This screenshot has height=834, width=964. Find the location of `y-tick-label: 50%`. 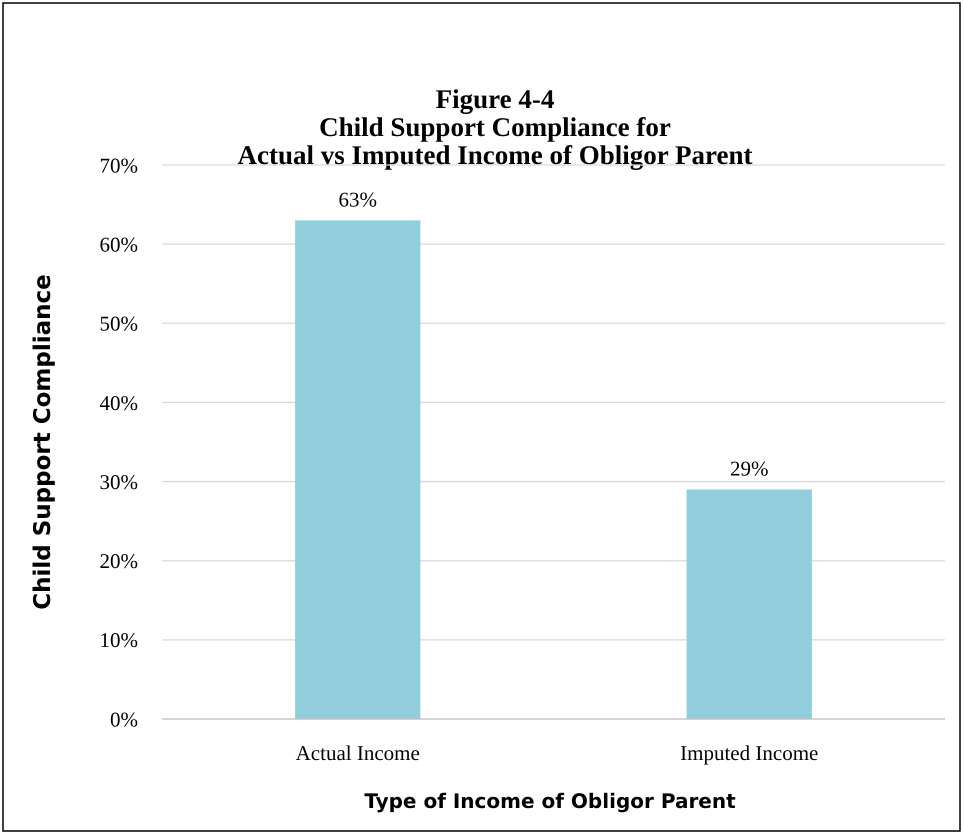

y-tick-label: 50% is located at coordinates (119, 324).